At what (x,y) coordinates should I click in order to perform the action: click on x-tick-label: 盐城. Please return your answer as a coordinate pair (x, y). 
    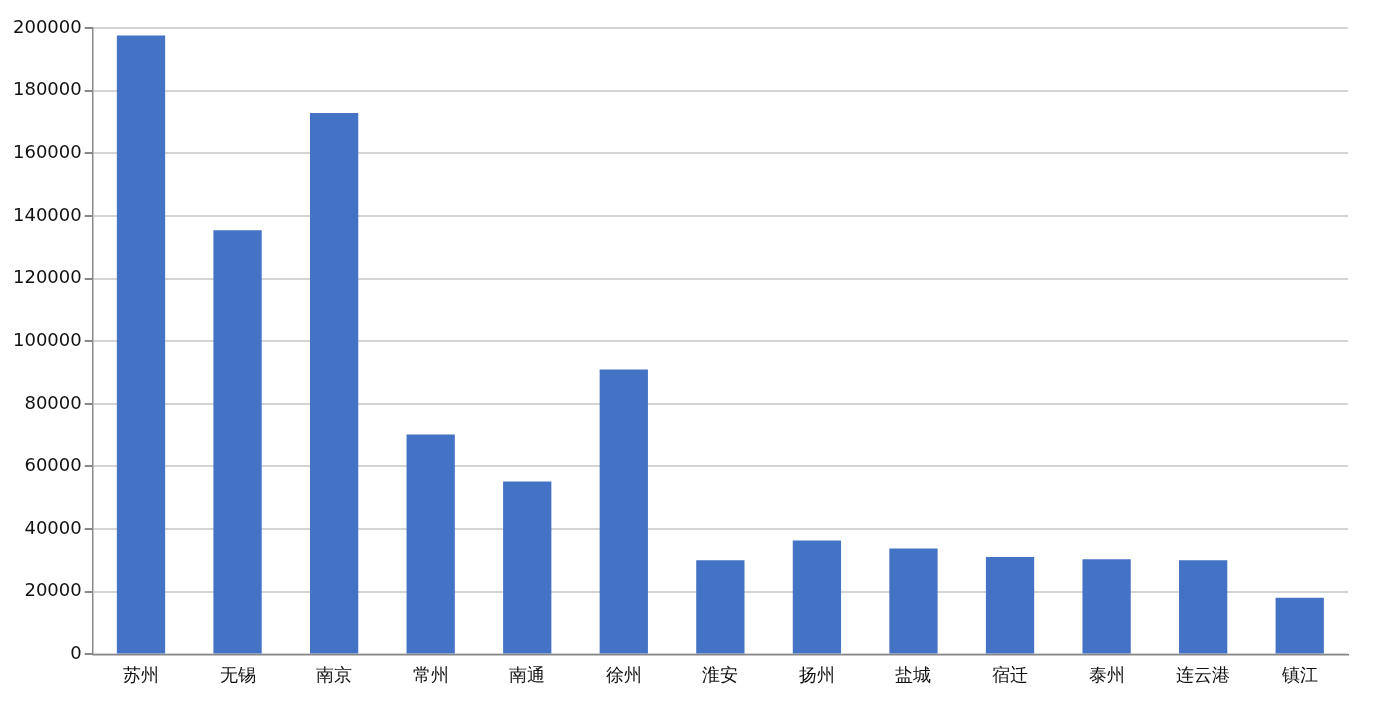
    Looking at the image, I should click on (913, 674).